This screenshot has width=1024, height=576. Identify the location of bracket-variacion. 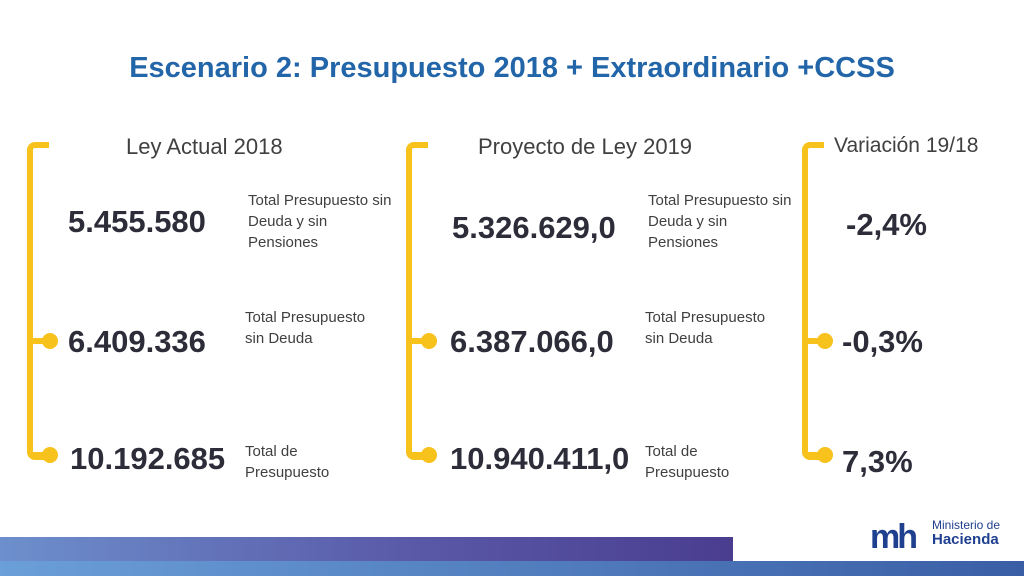
(813, 301).